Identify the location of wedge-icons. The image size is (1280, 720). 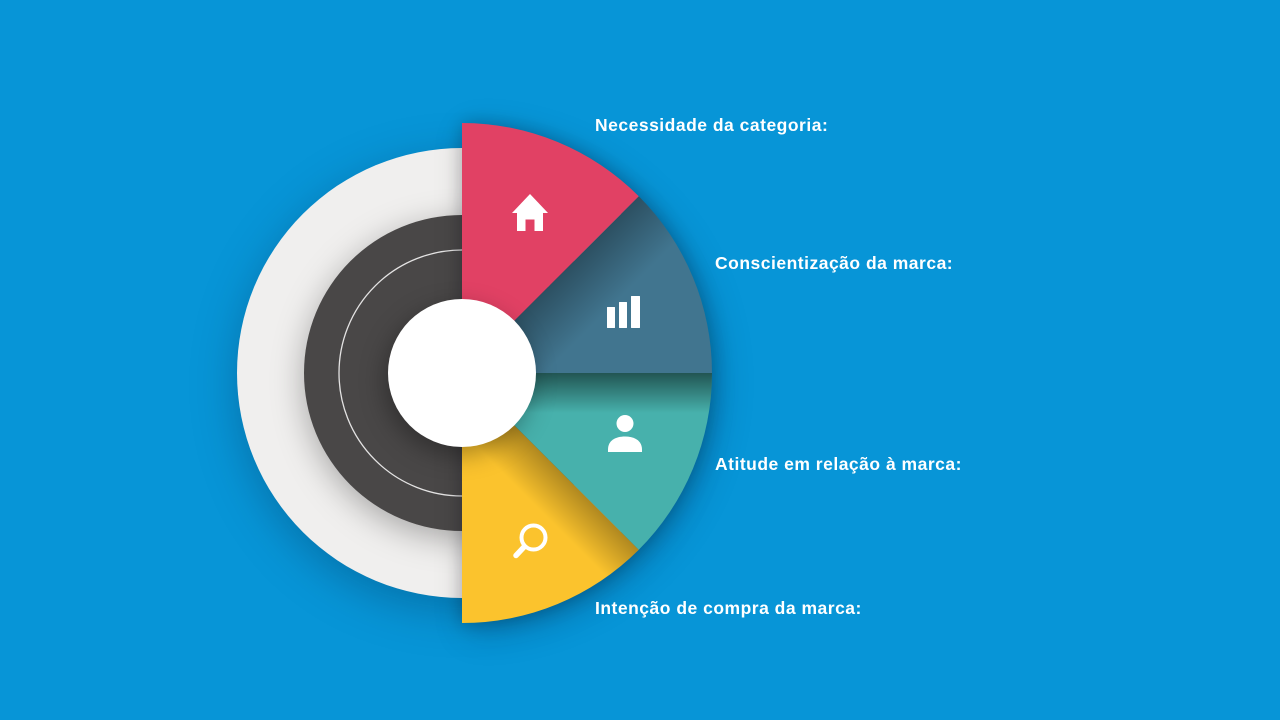
(577, 376).